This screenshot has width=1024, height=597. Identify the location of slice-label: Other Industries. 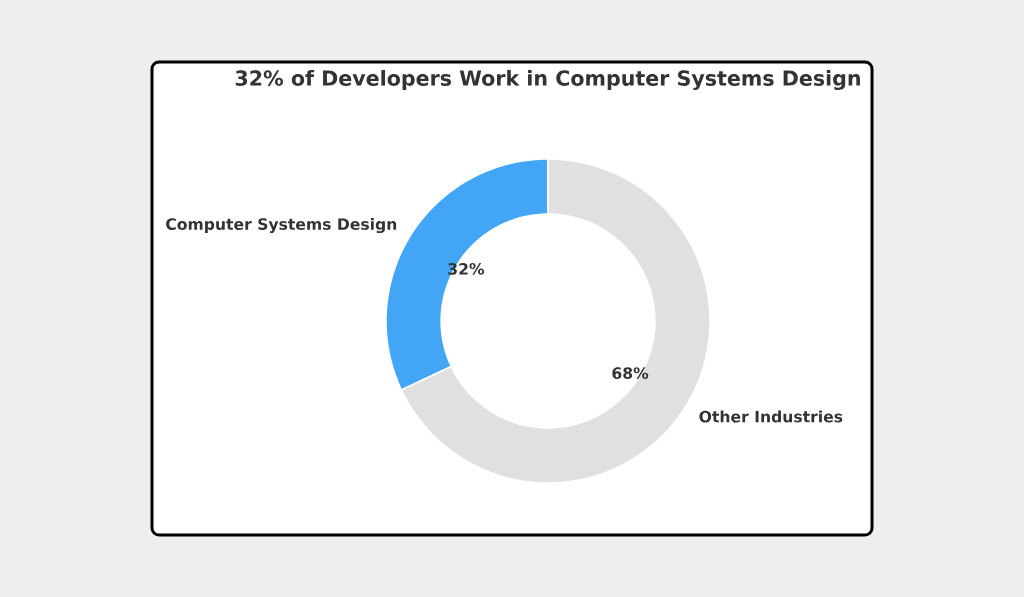
(771, 416).